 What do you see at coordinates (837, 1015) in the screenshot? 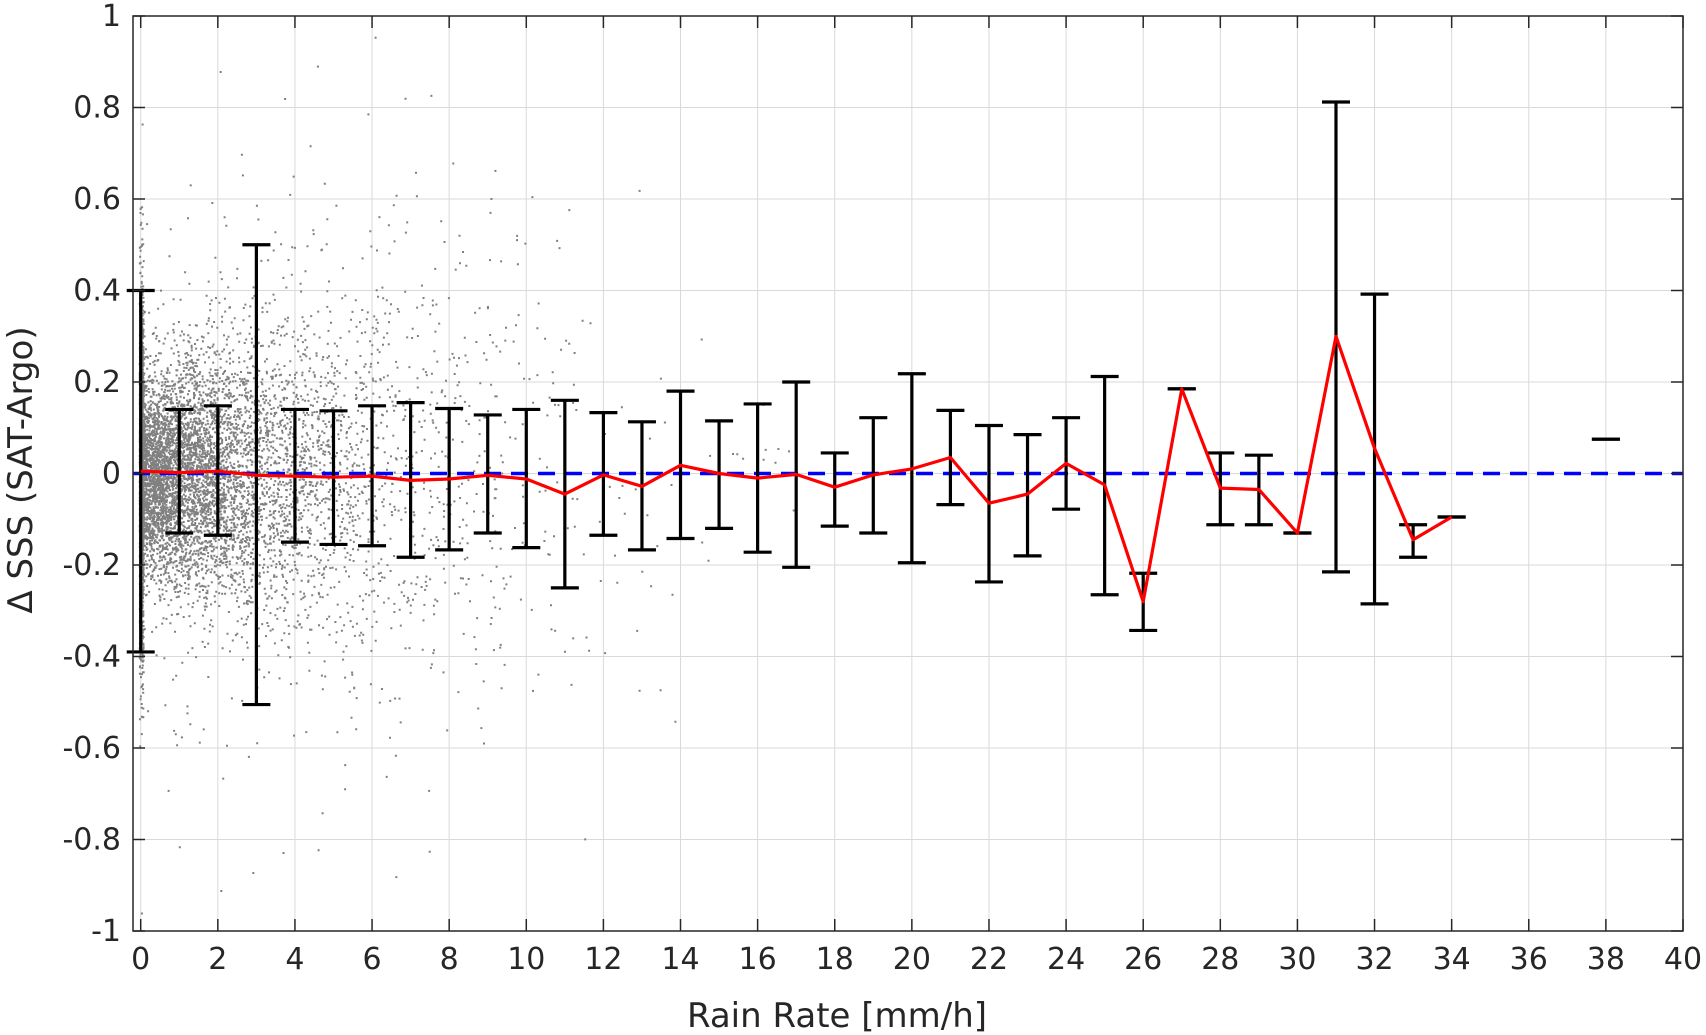
I see `x-axis-label: Rain Rate [mm/h]` at bounding box center [837, 1015].